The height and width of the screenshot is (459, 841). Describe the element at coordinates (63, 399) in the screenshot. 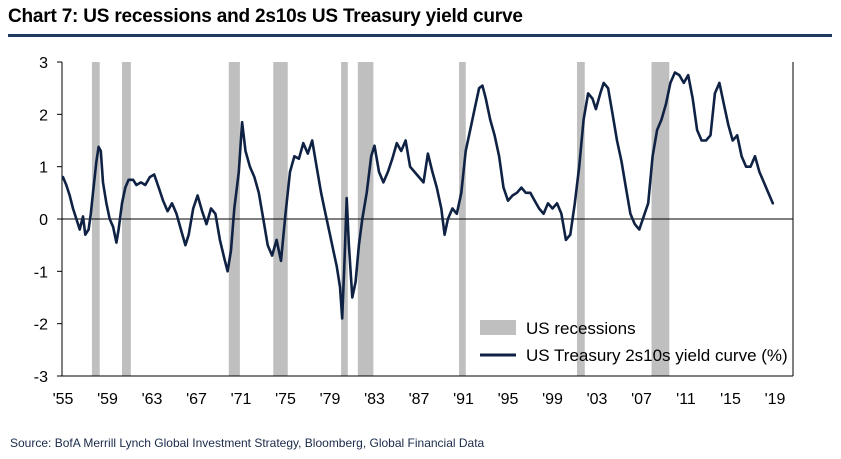

I see `x-tick-label: '55` at that location.